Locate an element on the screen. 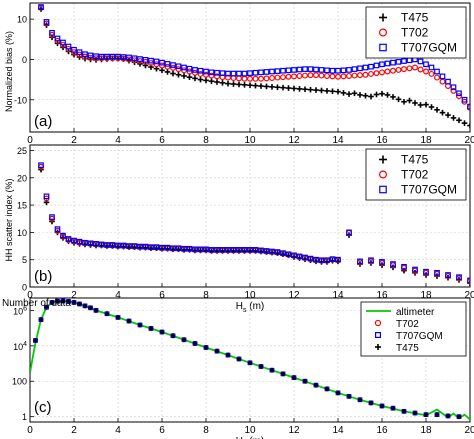 The height and width of the screenshot is (439, 474). panel-label: (a) is located at coordinates (43, 121).